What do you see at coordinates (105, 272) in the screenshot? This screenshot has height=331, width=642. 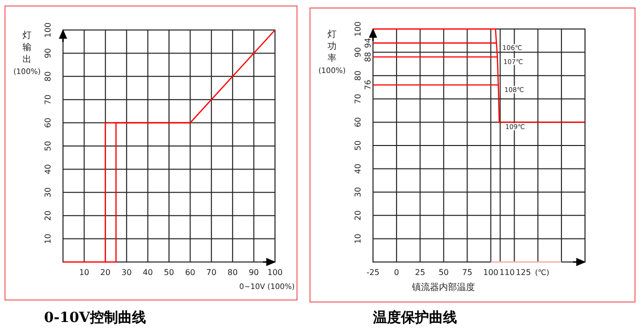 I see `x-tick-label: 20` at bounding box center [105, 272].